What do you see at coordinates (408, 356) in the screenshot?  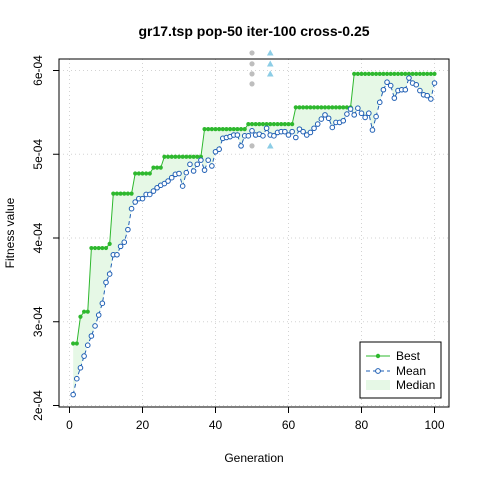 I see `legend-best-label: Best` at bounding box center [408, 356].